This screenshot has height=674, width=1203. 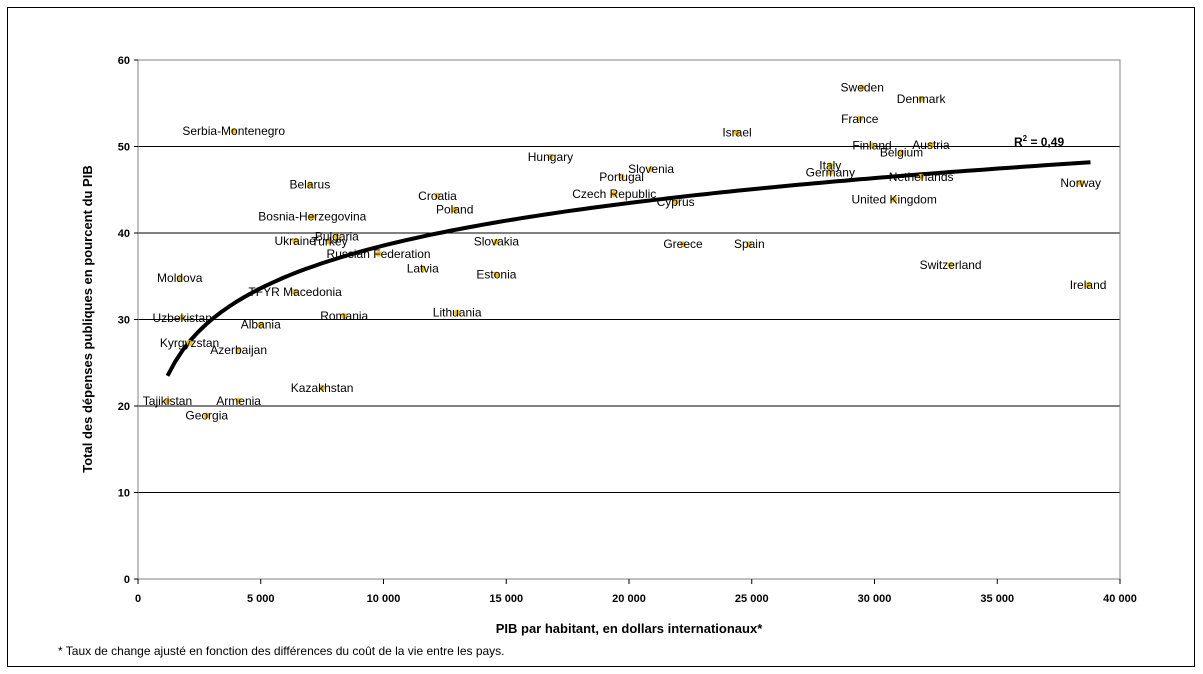 What do you see at coordinates (921, 177) in the screenshot?
I see `data-label: Netherlands` at bounding box center [921, 177].